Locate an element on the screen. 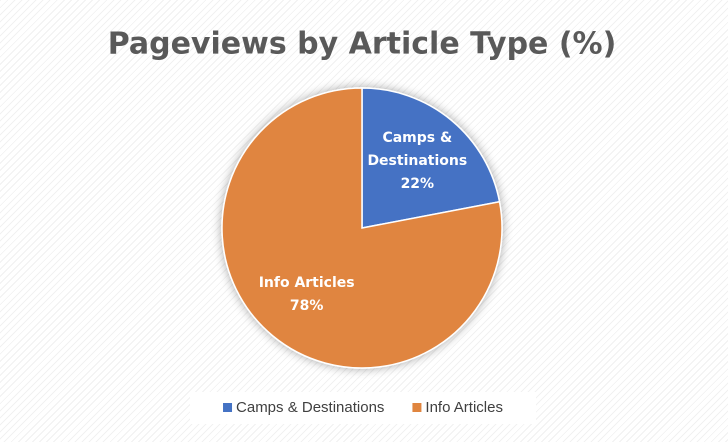 This screenshot has width=728, height=442. chart-title: Pageviews by Article Type (%) is located at coordinates (362, 44).